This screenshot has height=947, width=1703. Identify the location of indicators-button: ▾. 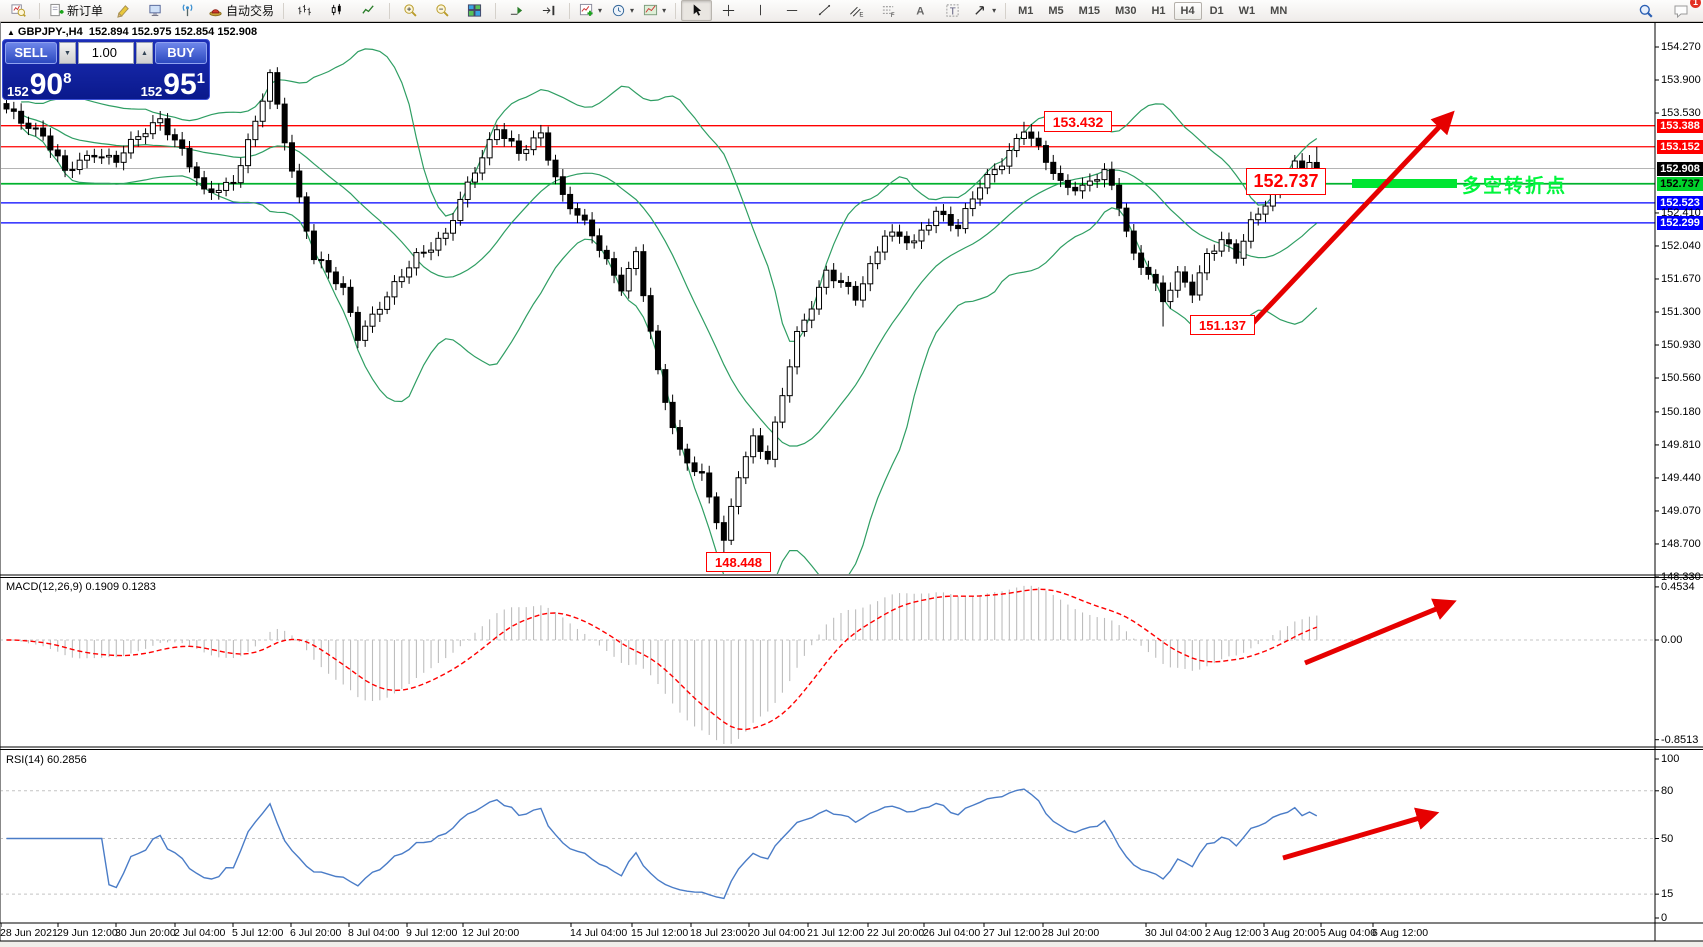
(590, 10).